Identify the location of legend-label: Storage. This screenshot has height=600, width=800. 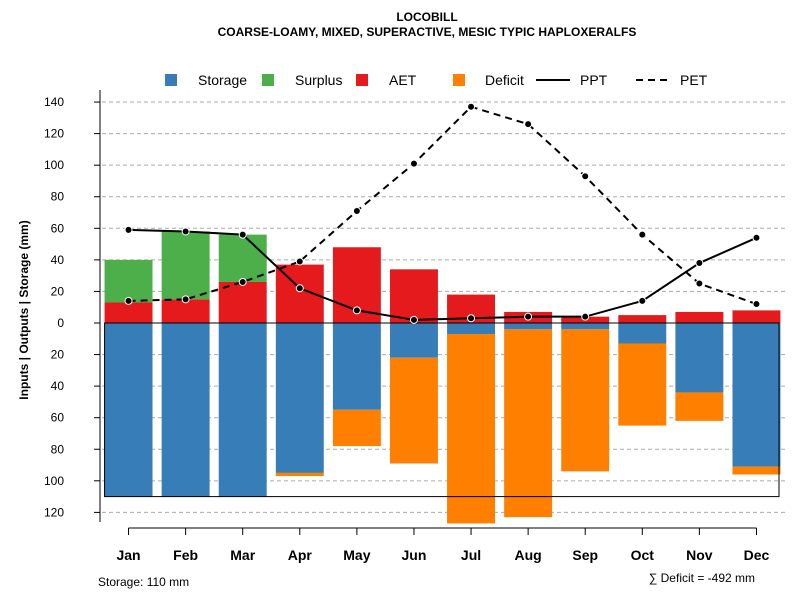
(222, 80).